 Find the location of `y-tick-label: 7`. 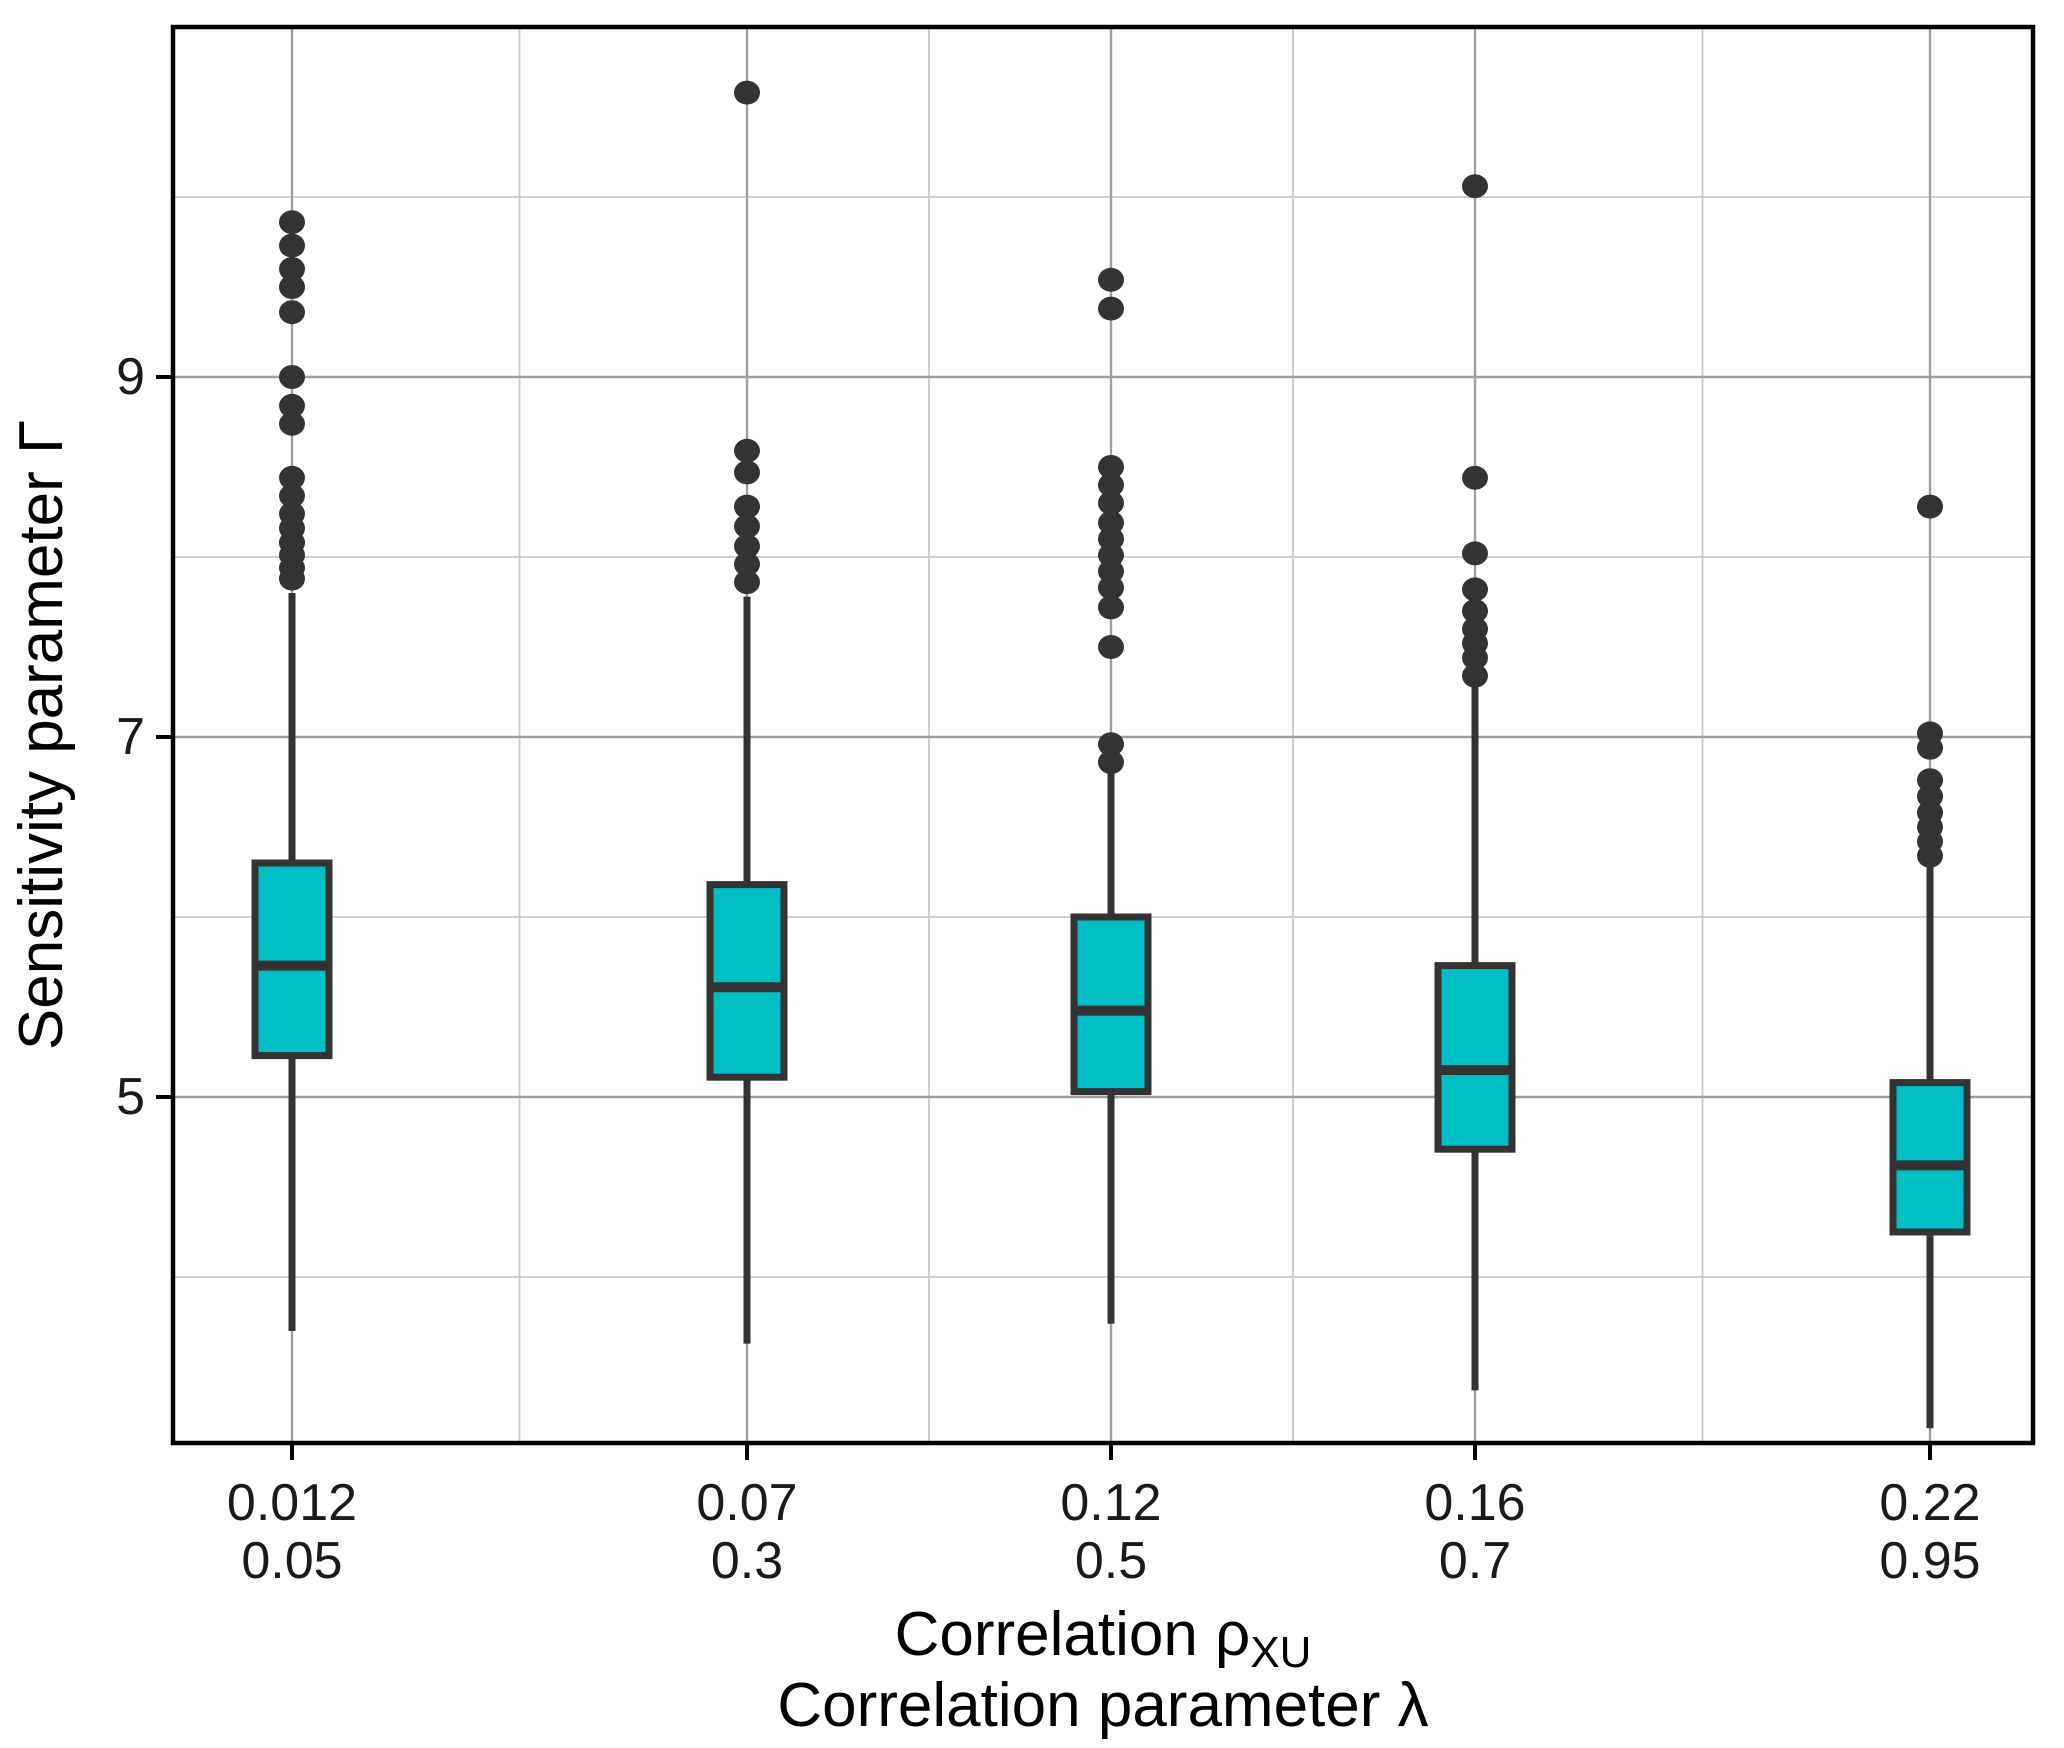

y-tick-label: 7 is located at coordinates (130, 737).